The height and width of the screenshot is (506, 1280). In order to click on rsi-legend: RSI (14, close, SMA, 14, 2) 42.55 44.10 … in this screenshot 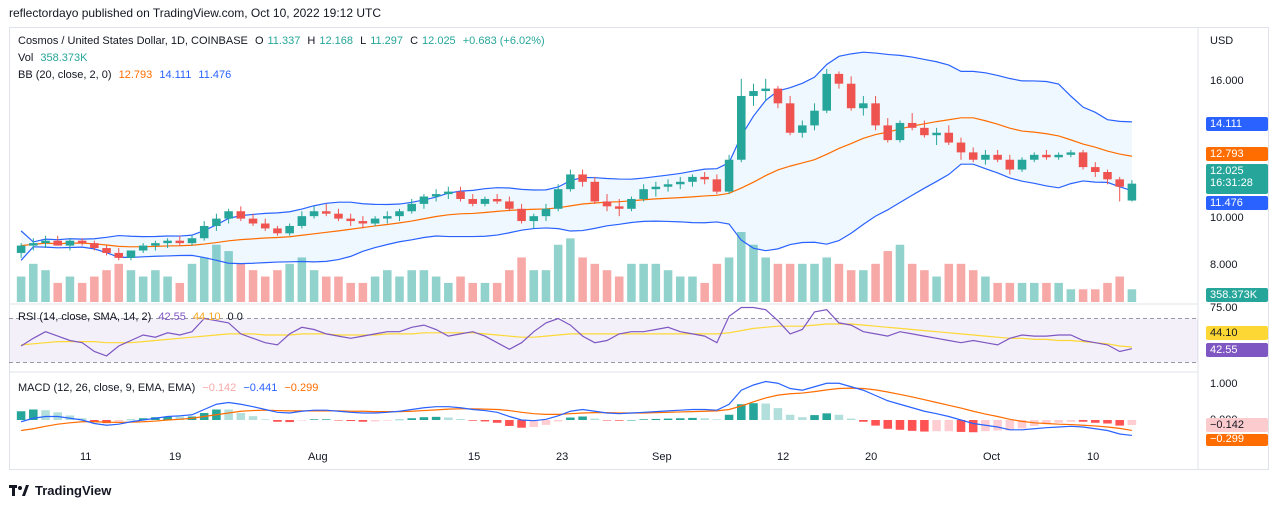, I will do `click(132, 317)`.